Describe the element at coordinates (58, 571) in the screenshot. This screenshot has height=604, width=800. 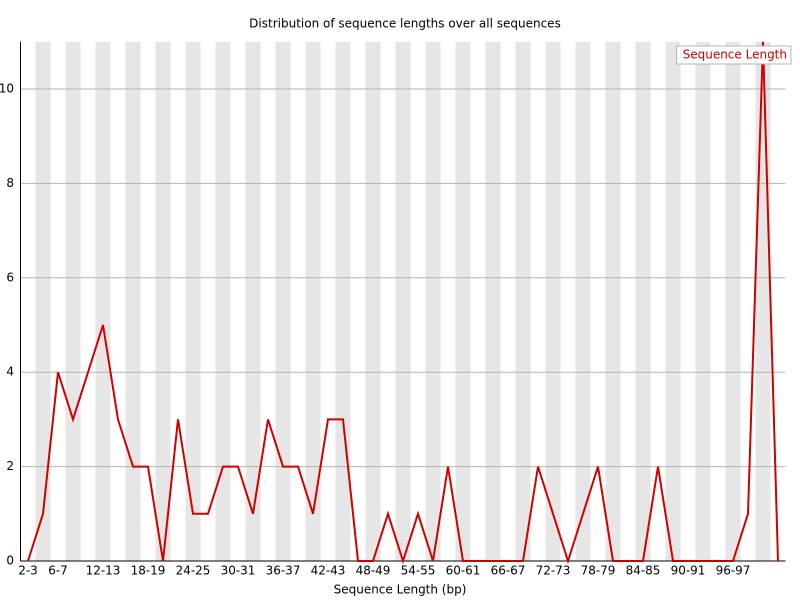
I see `x-tick-label: 6-7` at that location.